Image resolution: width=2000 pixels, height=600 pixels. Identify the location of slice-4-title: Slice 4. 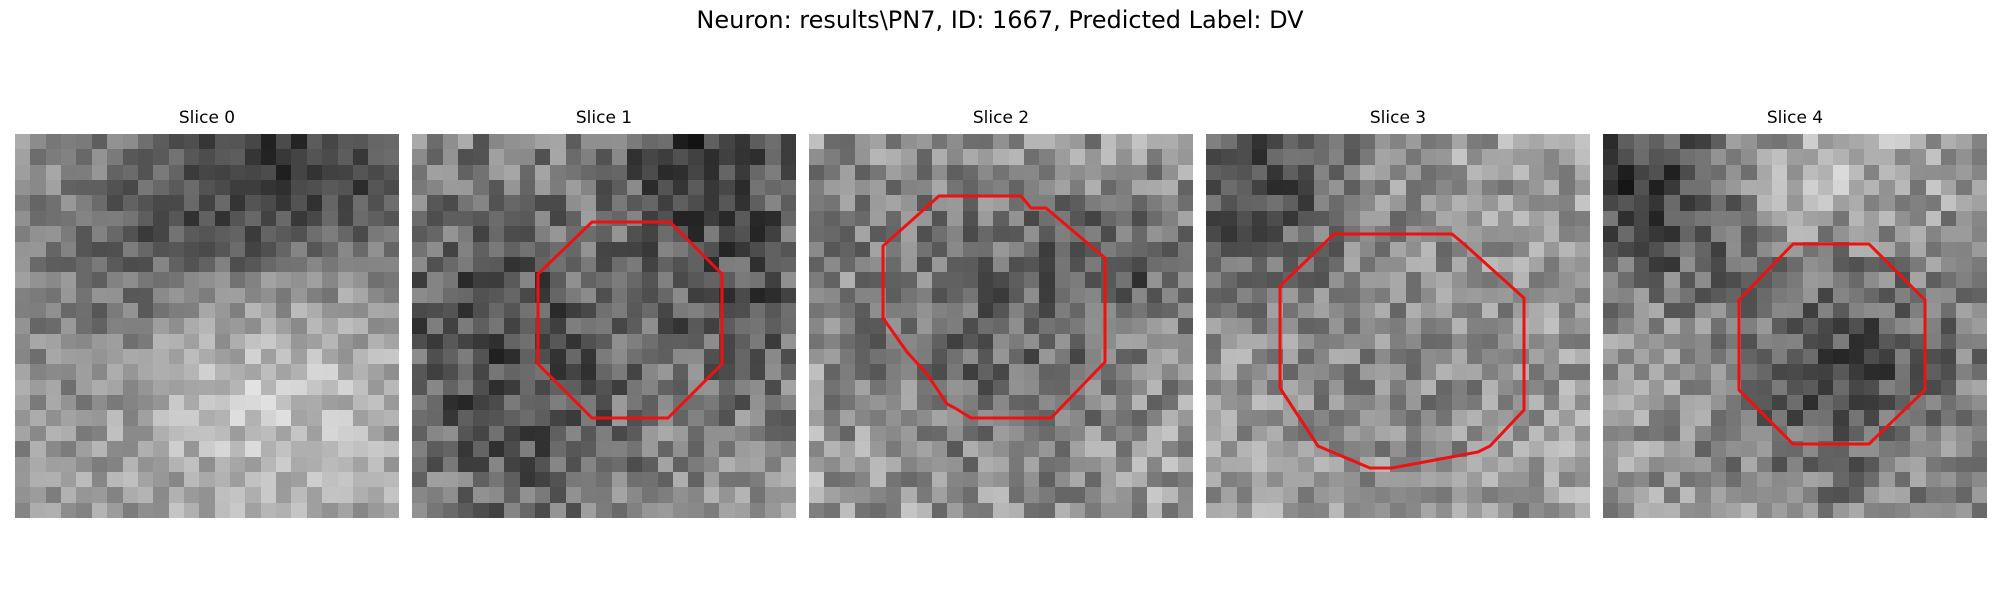
(1795, 118).